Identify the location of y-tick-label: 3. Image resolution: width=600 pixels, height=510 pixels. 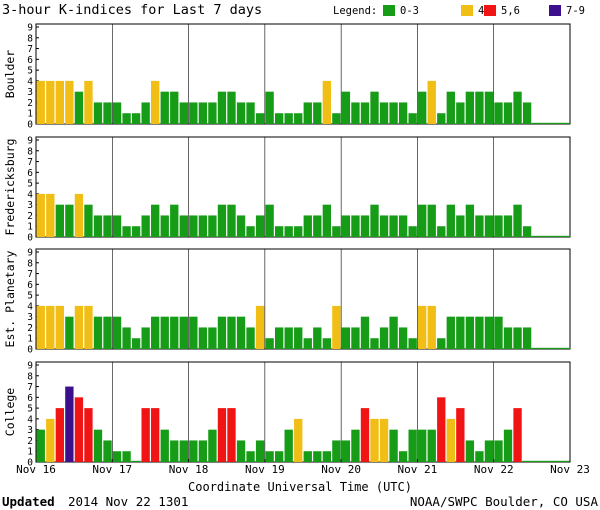
(30, 92).